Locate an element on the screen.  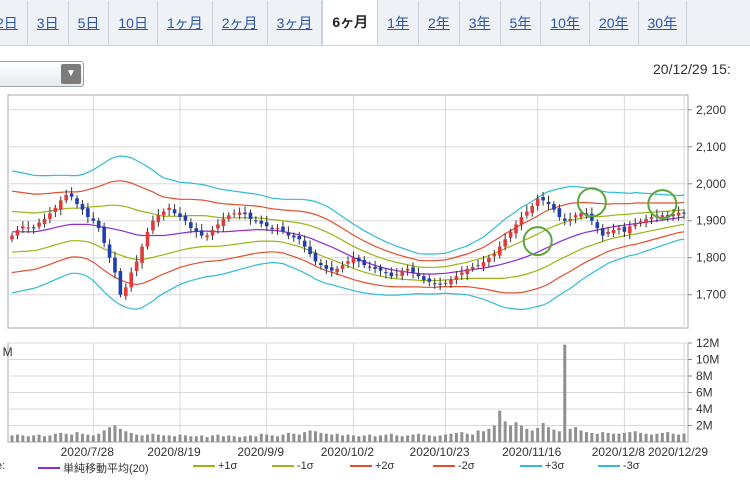
tab-0: 2日 is located at coordinates (14, 22).